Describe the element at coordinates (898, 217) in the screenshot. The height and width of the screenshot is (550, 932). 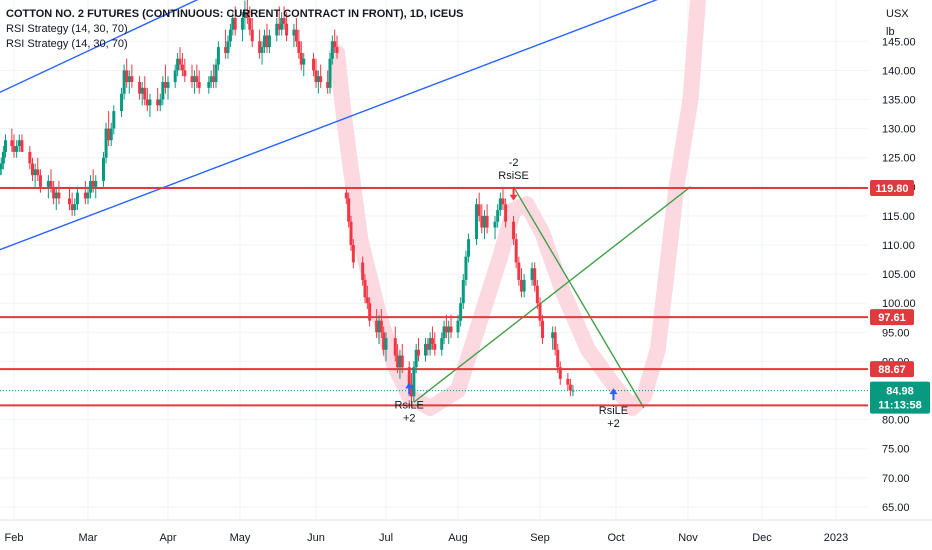
I see `y-tick-label: 115.00` at that location.